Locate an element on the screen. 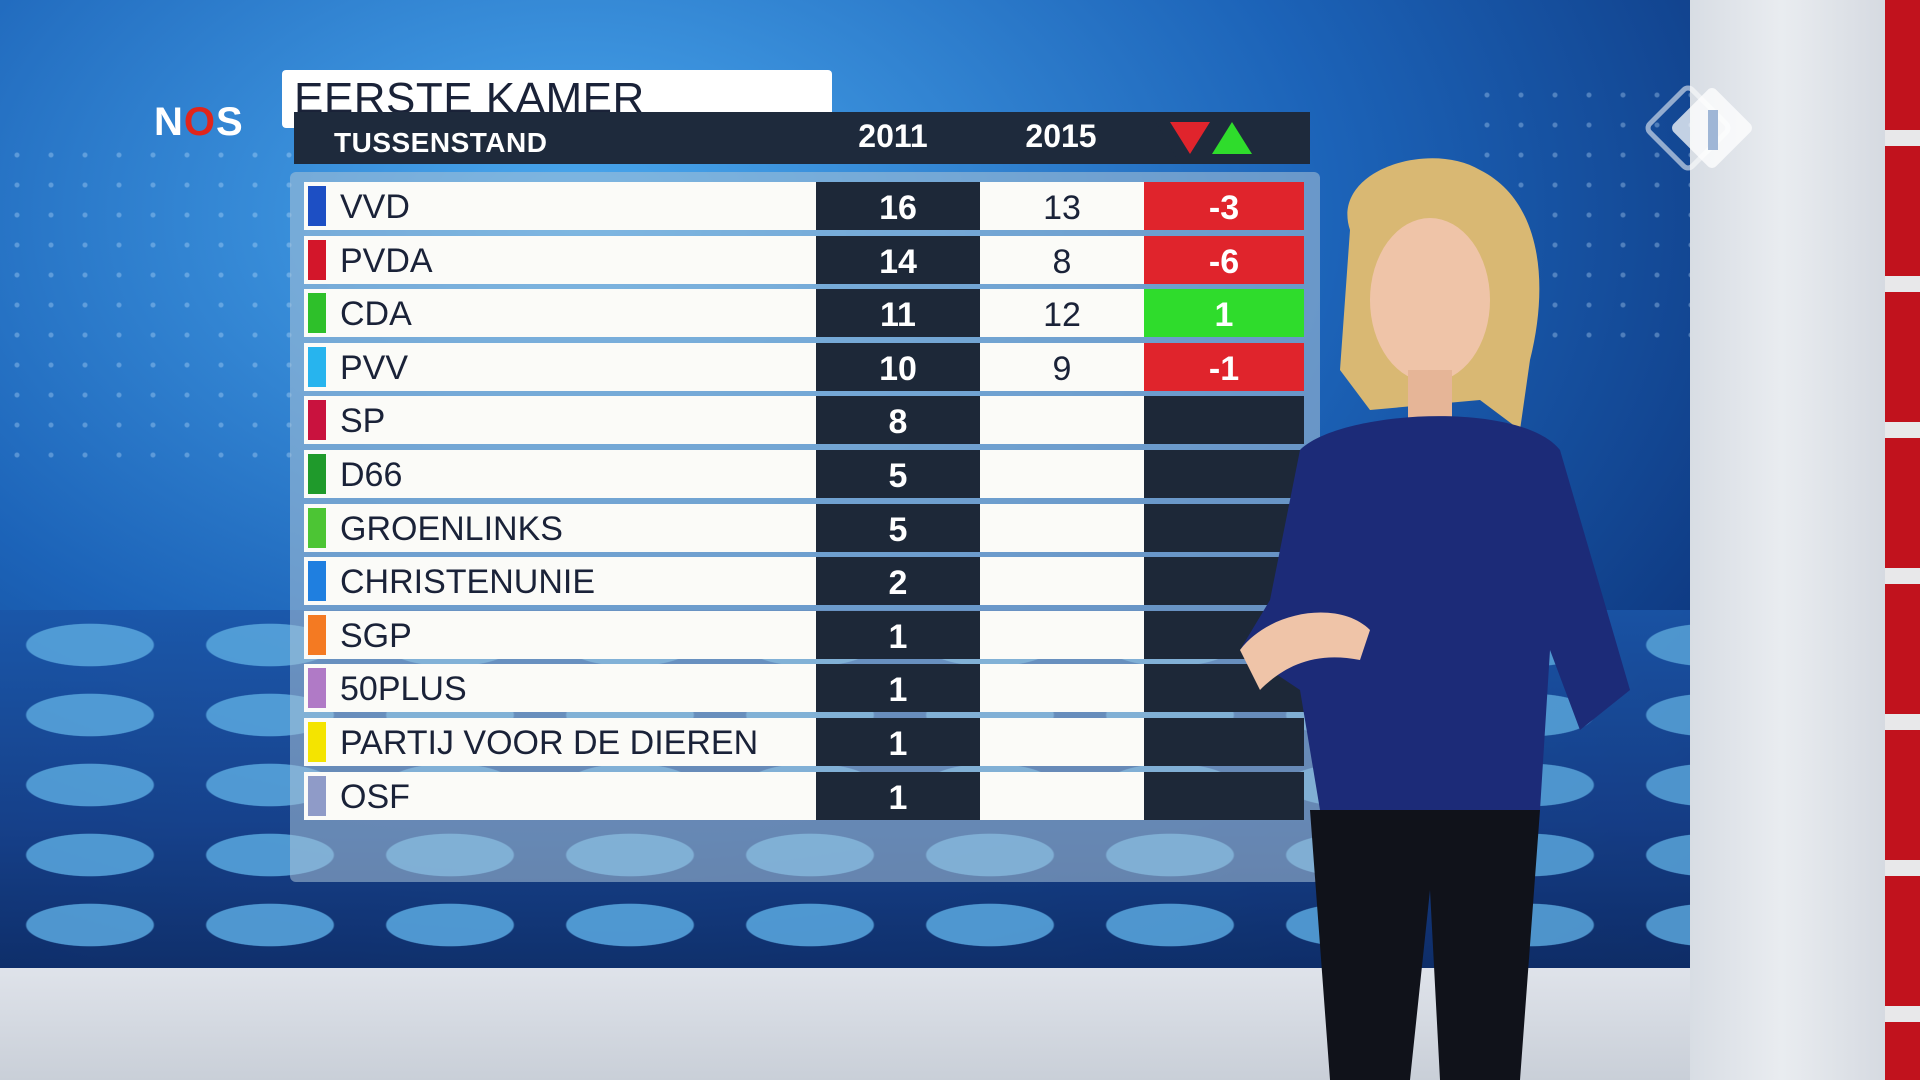 This screenshot has height=1080, width=1920. party-cell: D66 is located at coordinates (560, 474).